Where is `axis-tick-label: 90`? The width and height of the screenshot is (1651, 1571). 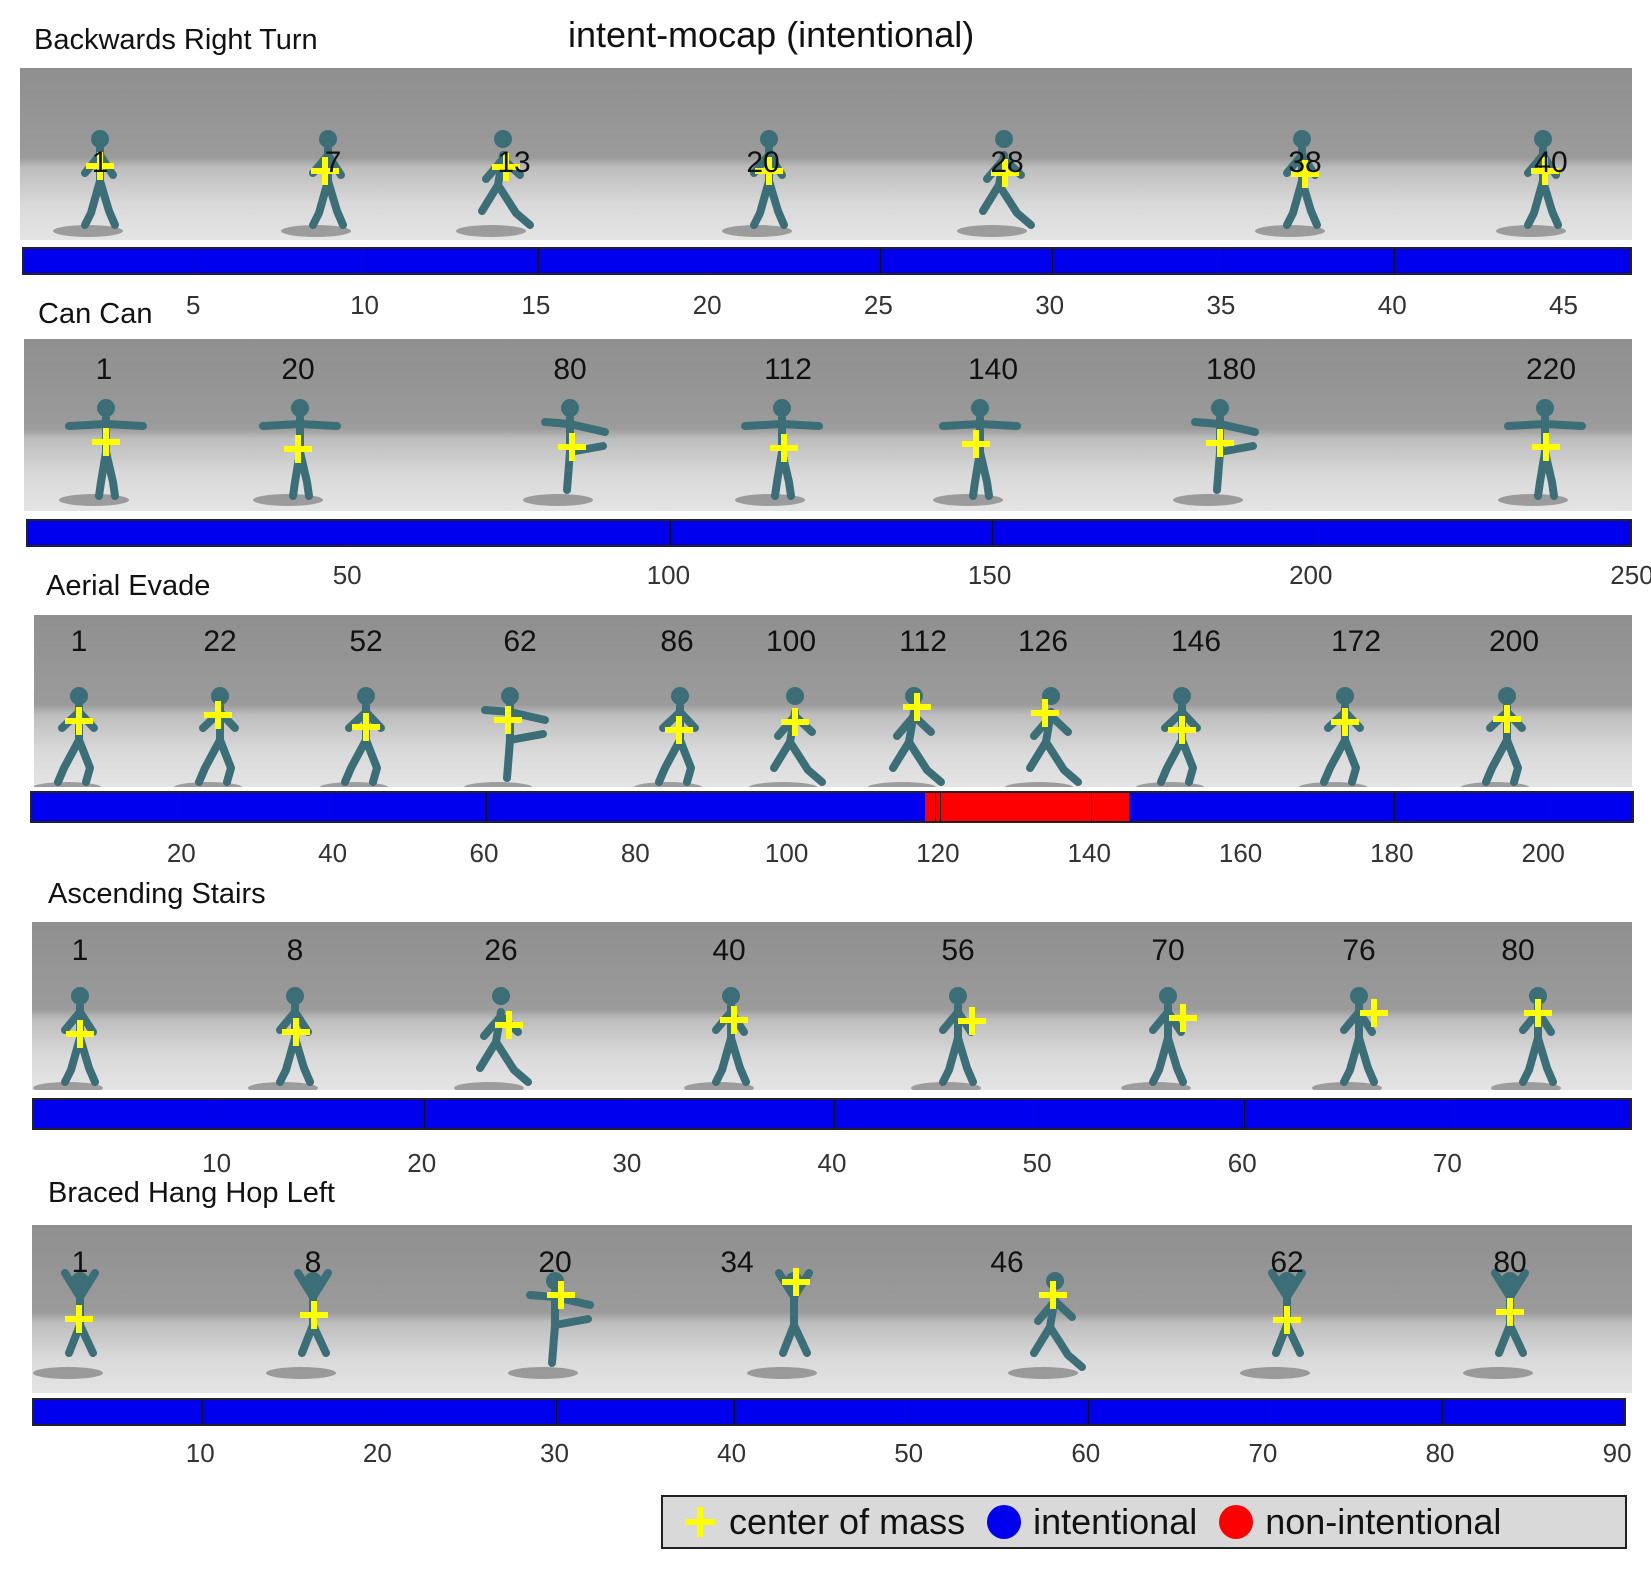 axis-tick-label: 90 is located at coordinates (1617, 1453).